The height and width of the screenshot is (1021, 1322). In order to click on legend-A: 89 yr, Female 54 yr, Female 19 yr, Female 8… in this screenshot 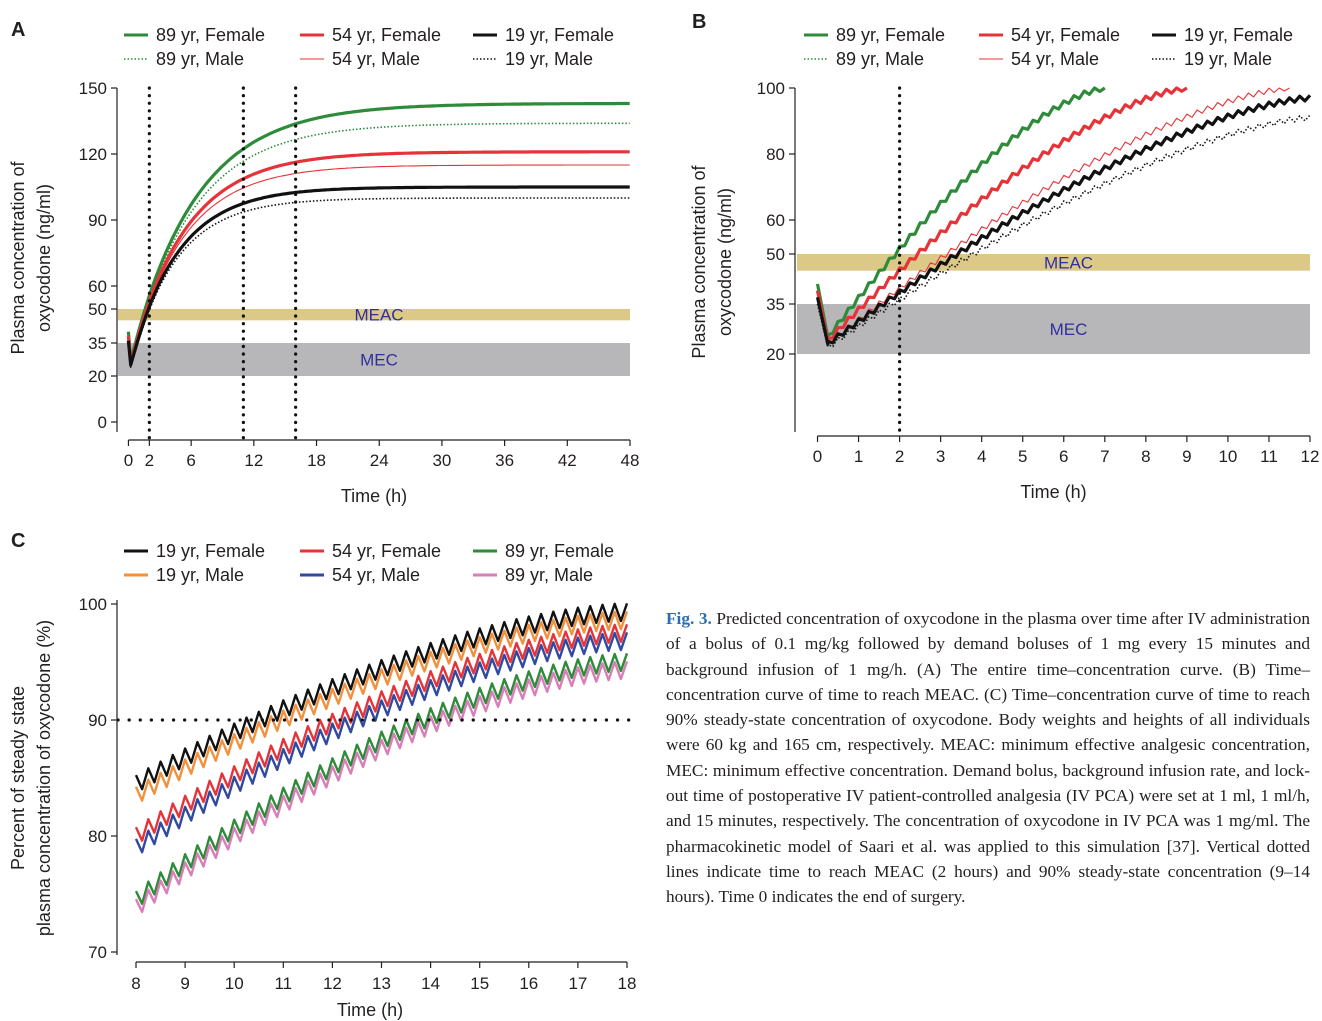, I will do `click(369, 47)`.